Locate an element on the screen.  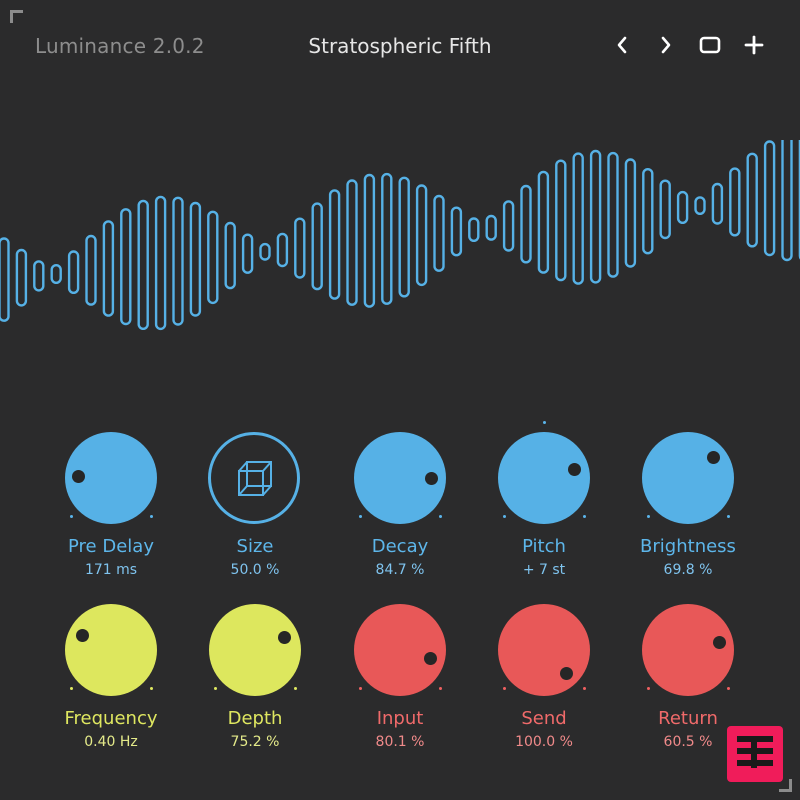
return-label: Return is located at coordinates (688, 718).